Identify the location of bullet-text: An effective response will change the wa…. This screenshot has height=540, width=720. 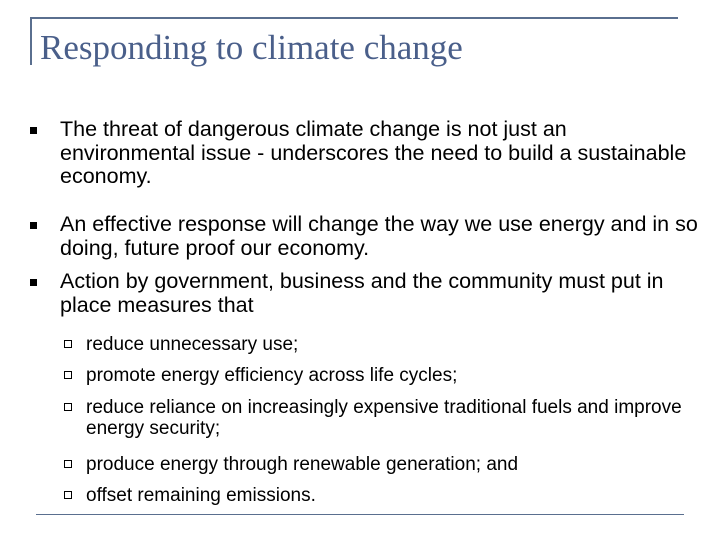
(379, 236).